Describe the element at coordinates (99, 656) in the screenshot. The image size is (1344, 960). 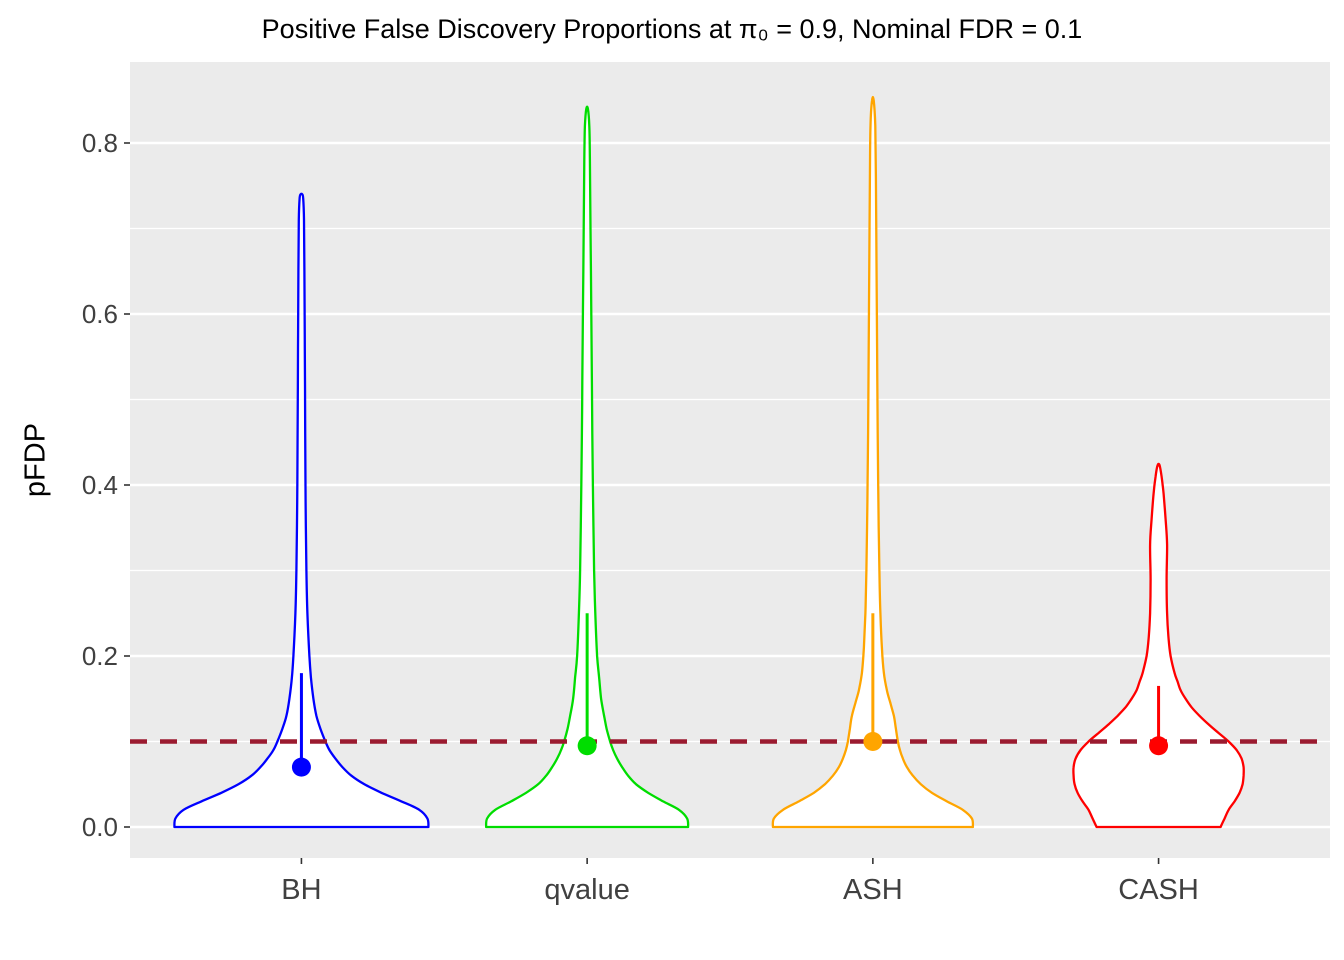
I see `y-tick-label-0.2: 0.2` at that location.